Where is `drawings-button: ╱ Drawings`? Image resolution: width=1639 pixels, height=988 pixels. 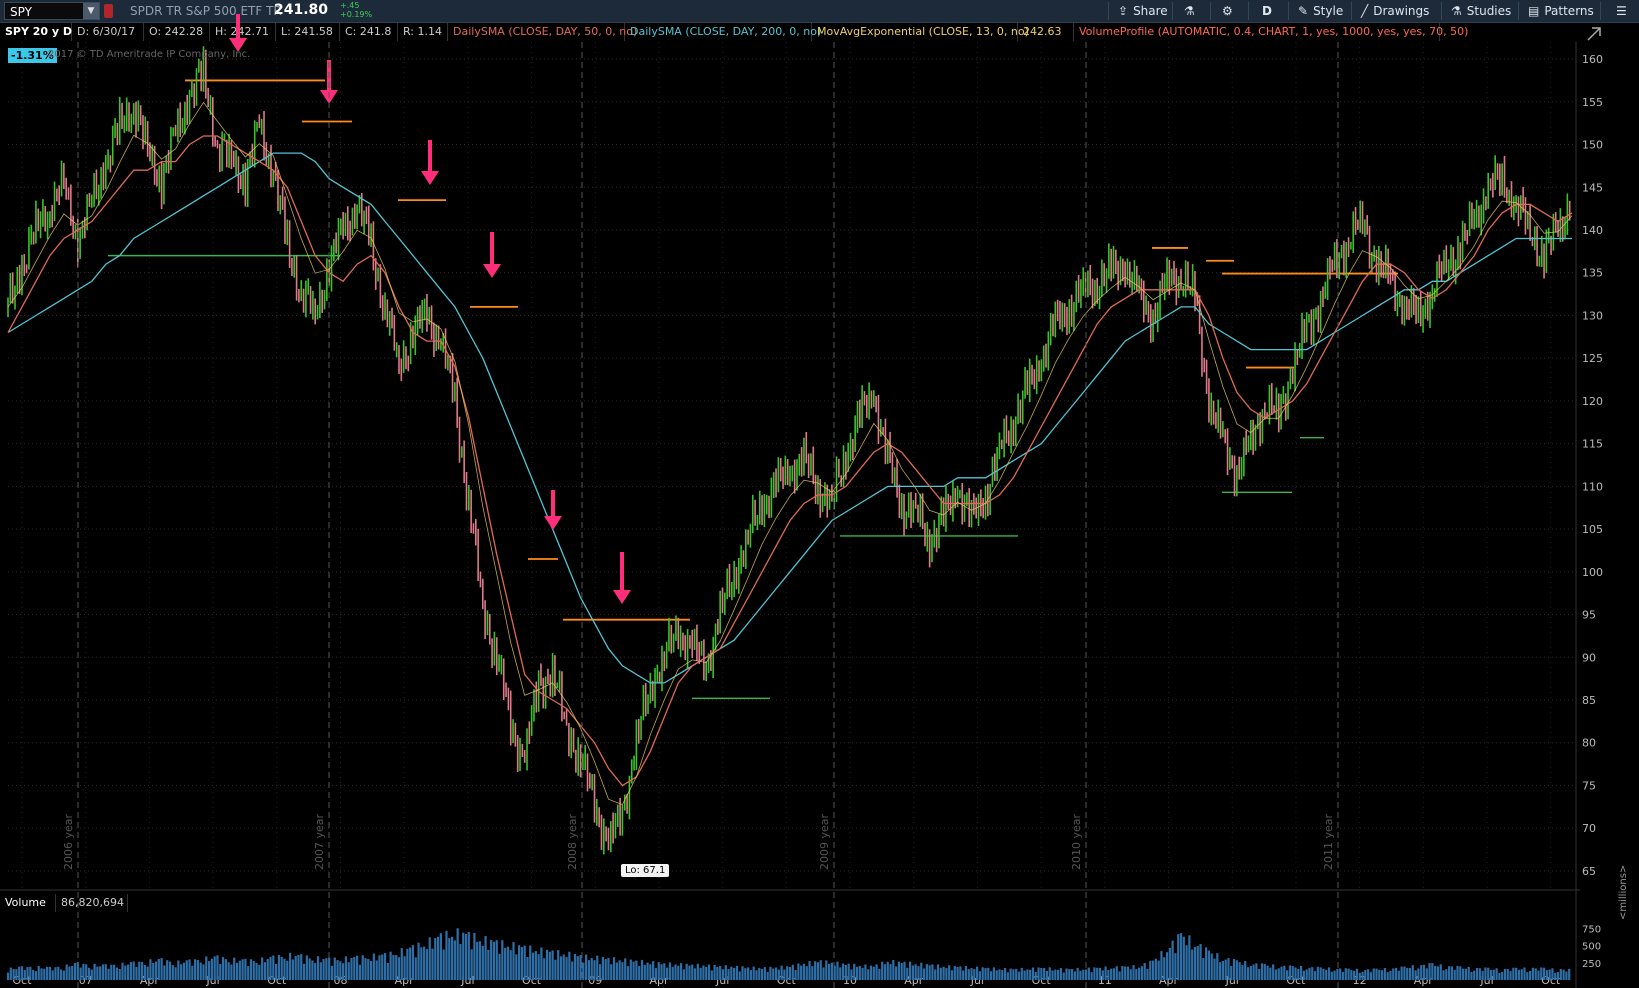 drawings-button: ╱ Drawings is located at coordinates (1395, 11).